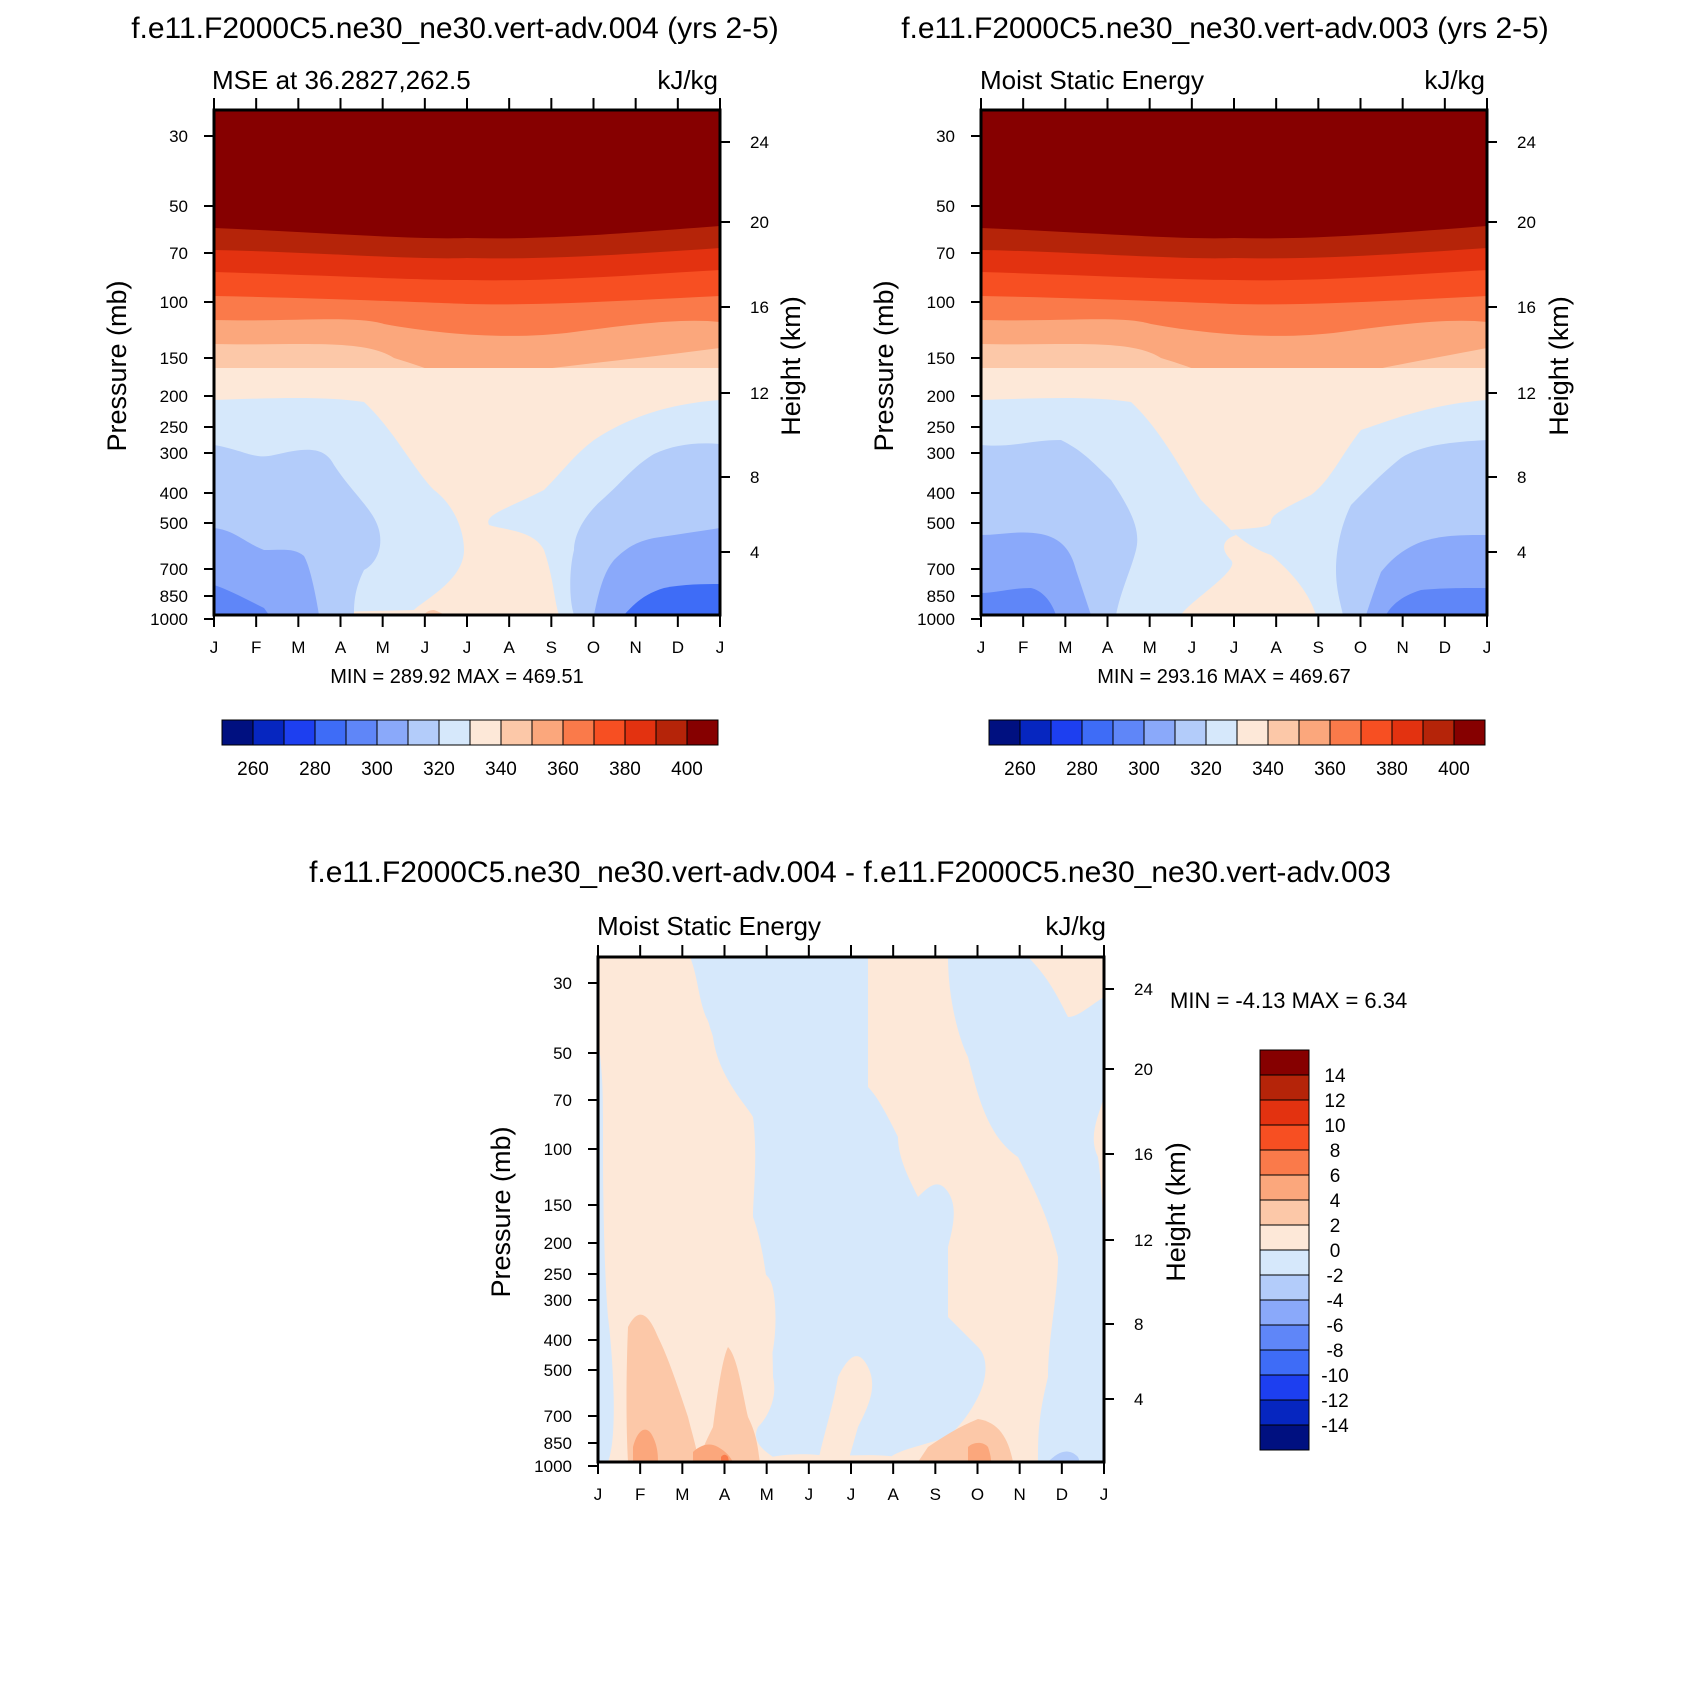  What do you see at coordinates (687, 80) in the screenshot?
I see `panel-1-units: kJ/kg` at bounding box center [687, 80].